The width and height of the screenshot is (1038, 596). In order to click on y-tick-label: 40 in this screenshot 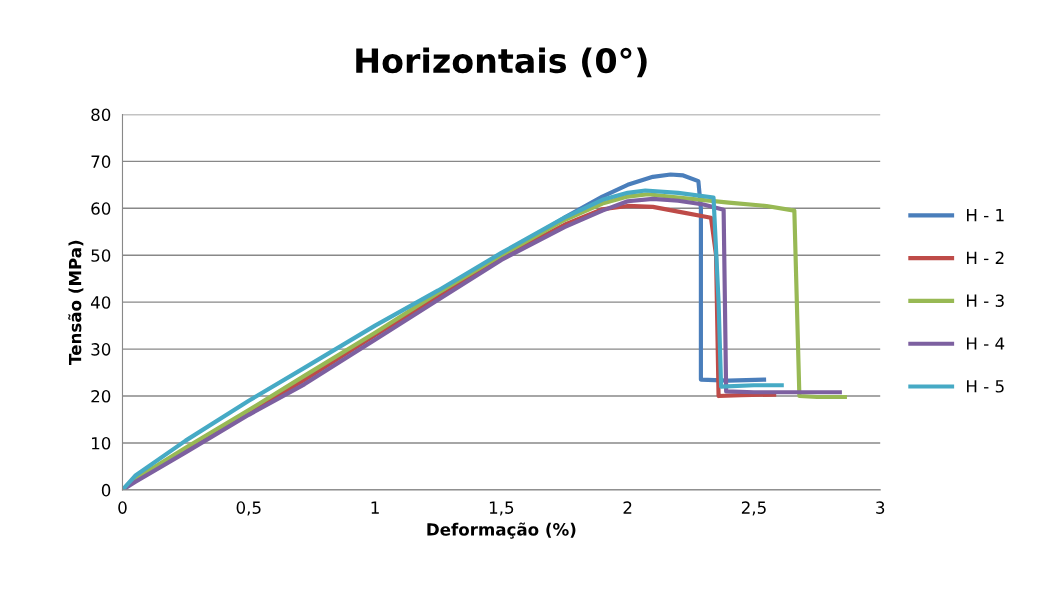, I will do `click(100, 302)`.